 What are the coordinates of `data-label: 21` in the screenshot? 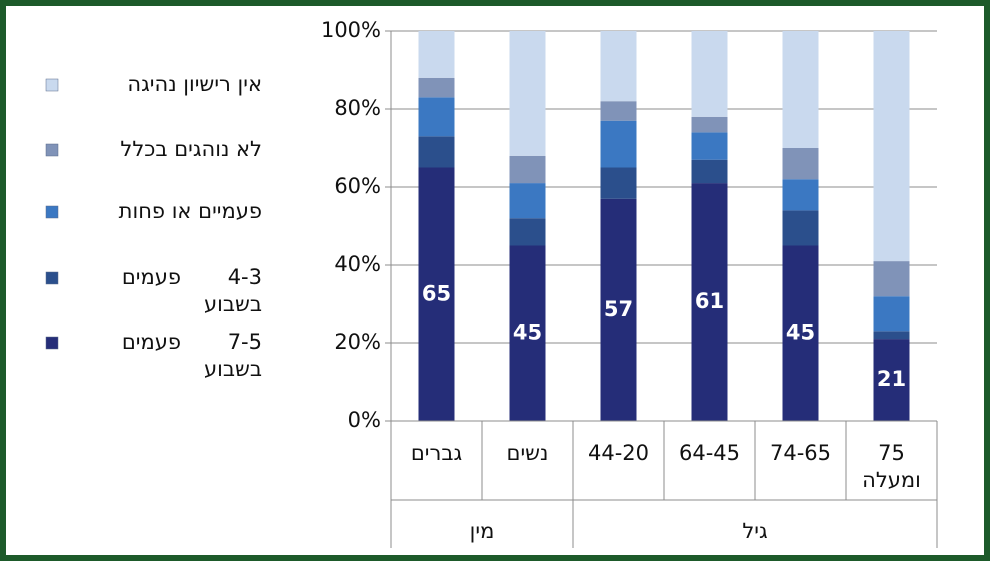 It's located at (891, 379).